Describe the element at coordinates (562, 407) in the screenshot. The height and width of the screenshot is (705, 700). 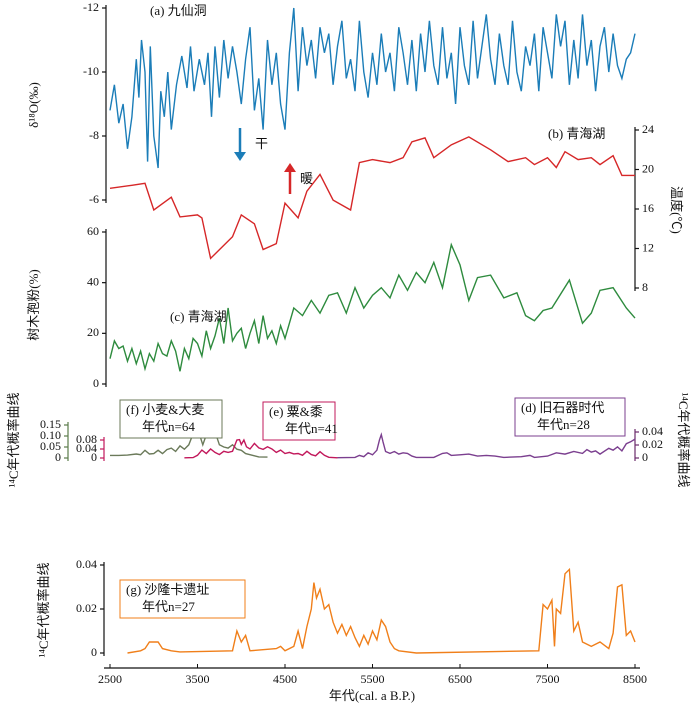
I see `panel-label: (d) 旧石器时代` at that location.